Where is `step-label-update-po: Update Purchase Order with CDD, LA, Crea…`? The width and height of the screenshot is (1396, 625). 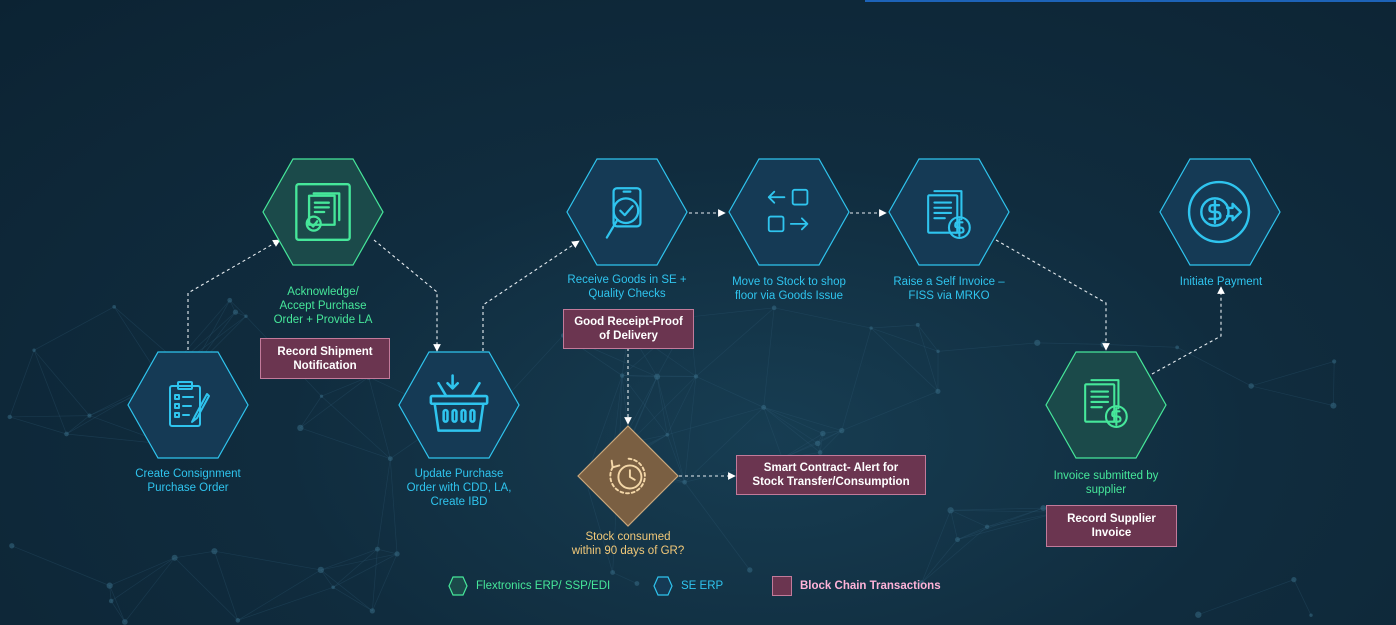
step-label-update-po: Update Purchase Order with CDD, LA, Crea… is located at coordinates (459, 488).